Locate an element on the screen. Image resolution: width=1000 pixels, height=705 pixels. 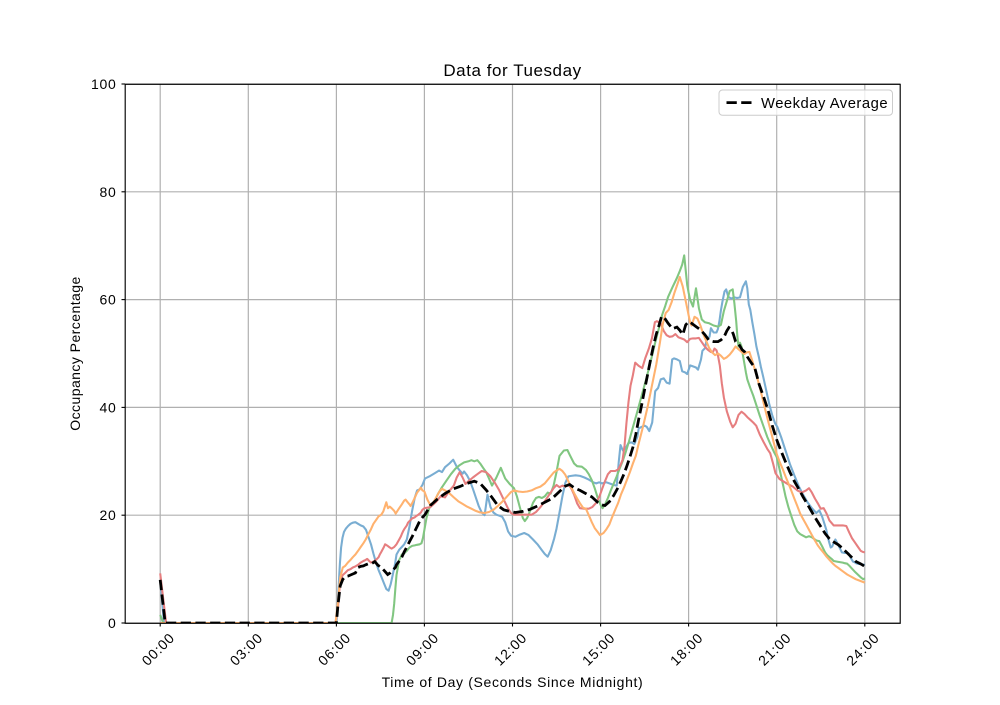
svg-text: Data for Tuesday is located at coordinates (512, 70).